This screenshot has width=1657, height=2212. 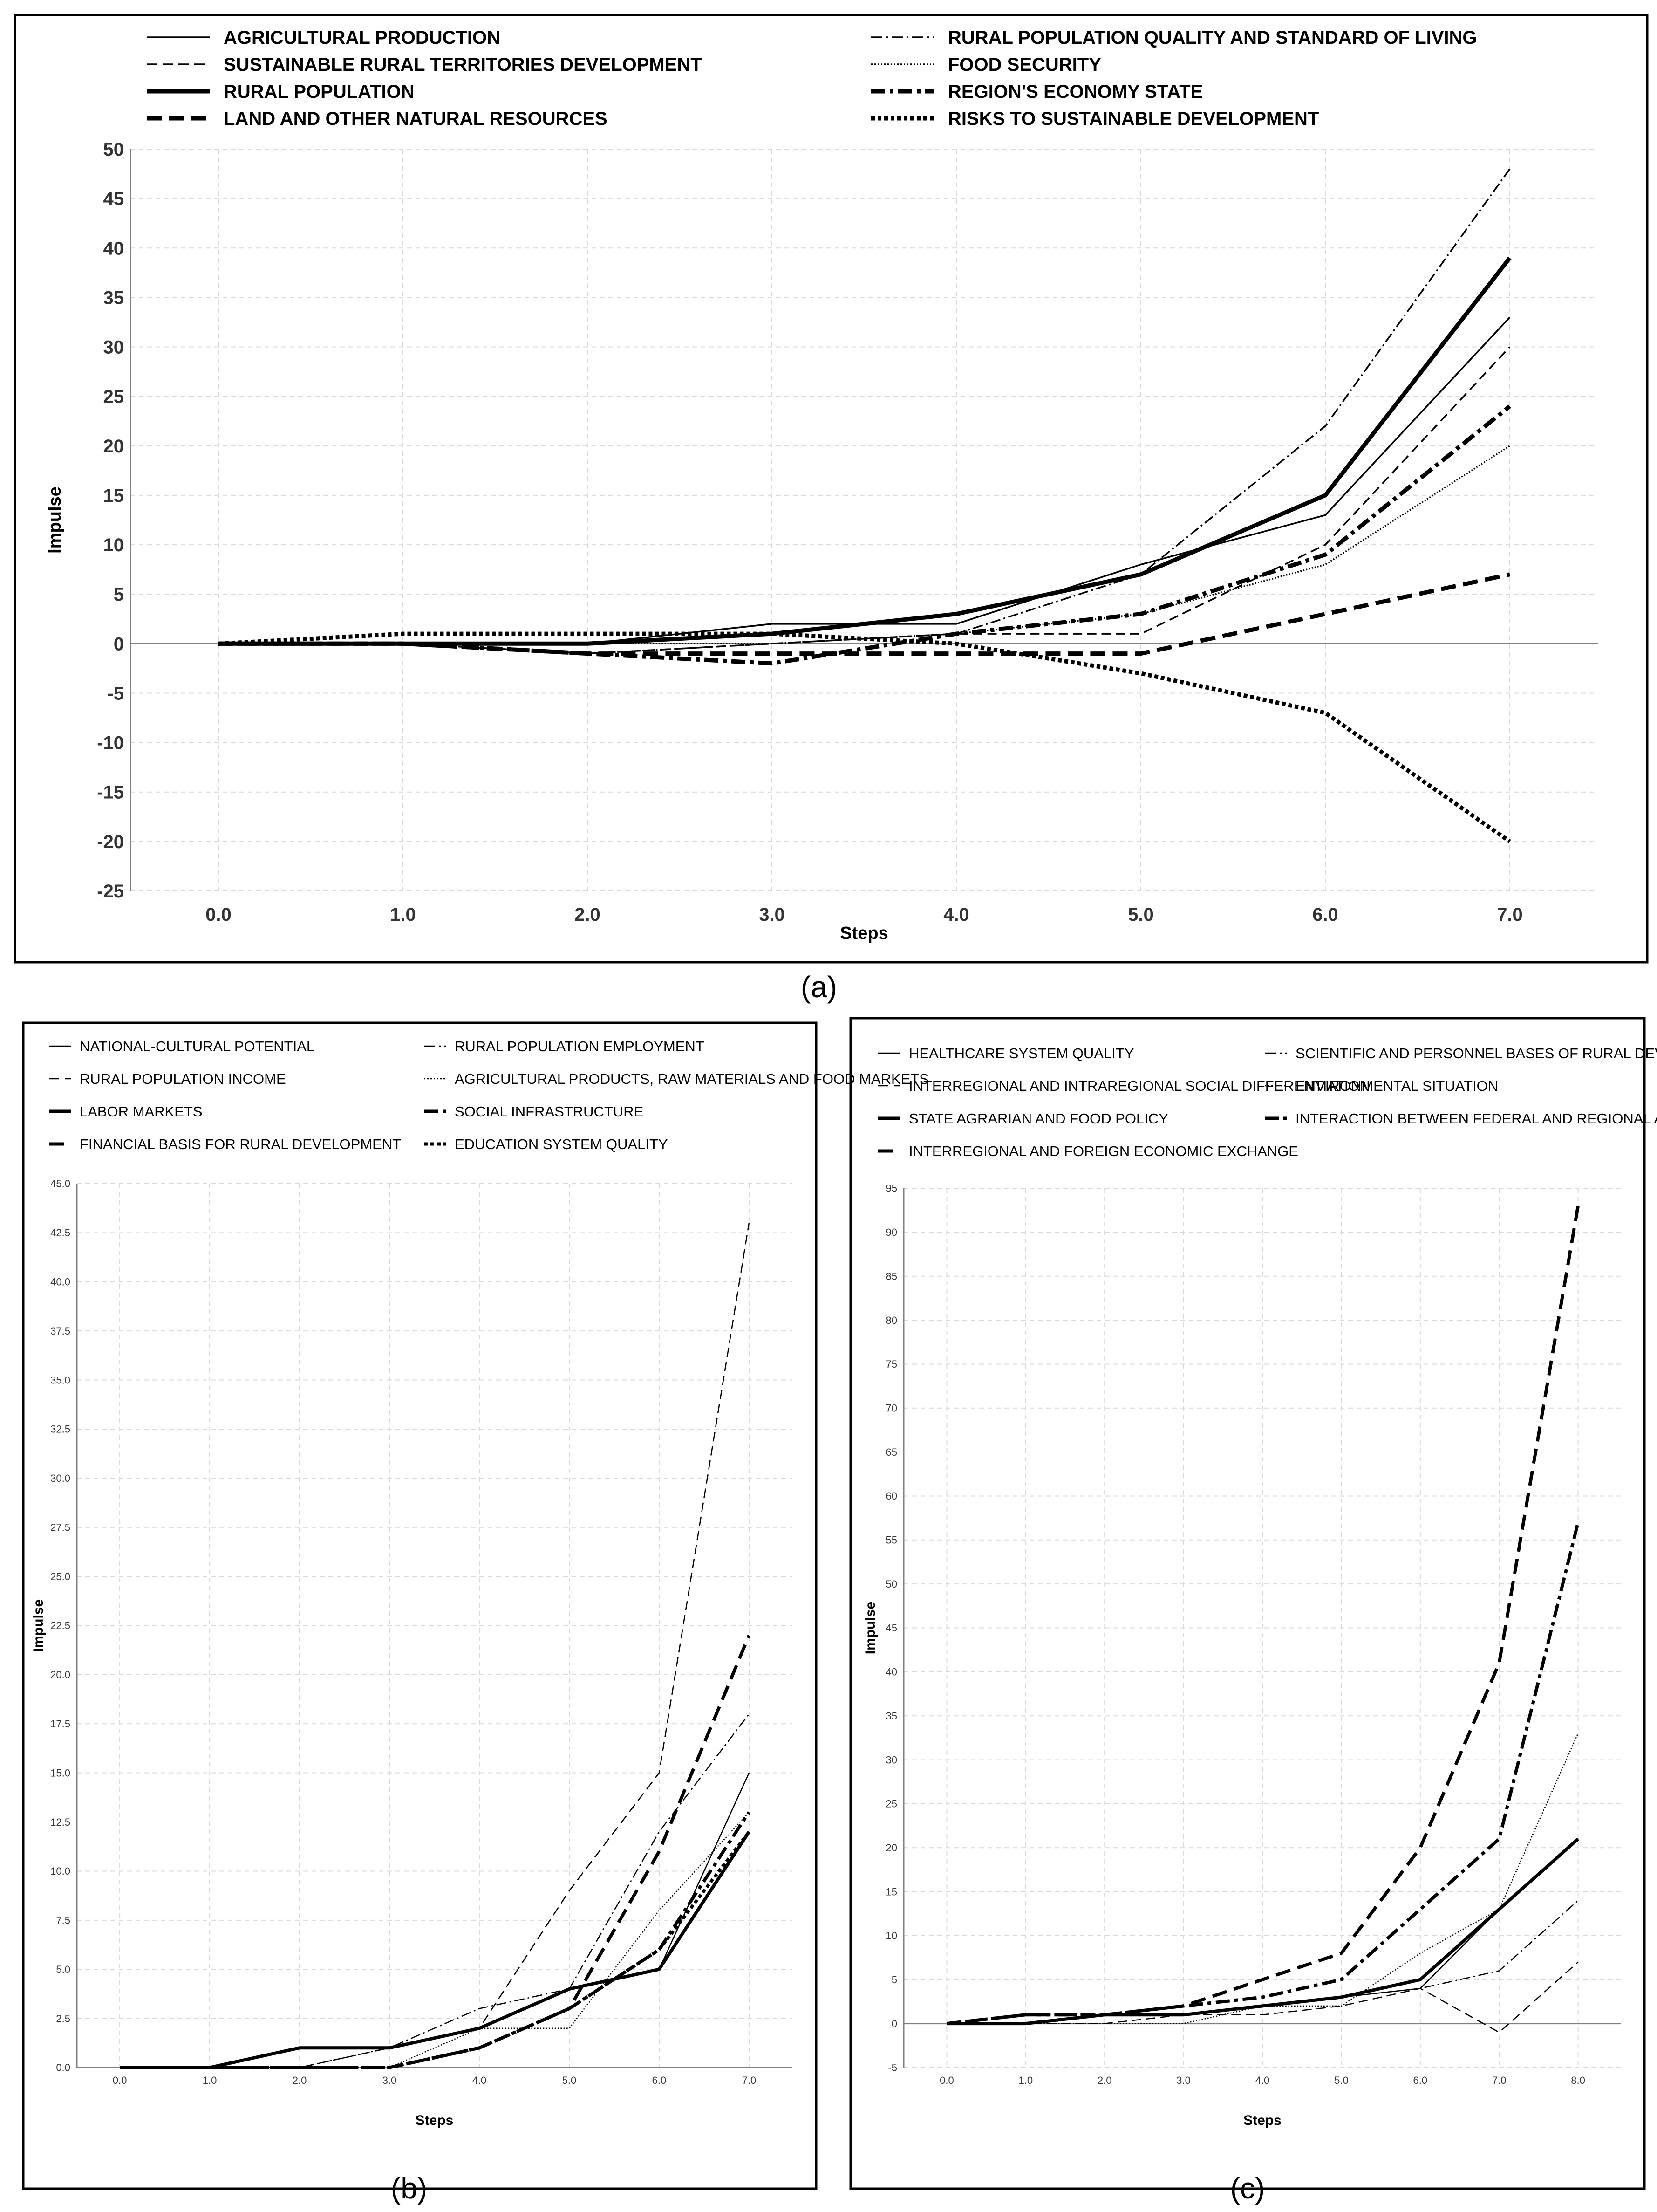 I want to click on y-tick-label: 7.5, so click(x=63, y=1920).